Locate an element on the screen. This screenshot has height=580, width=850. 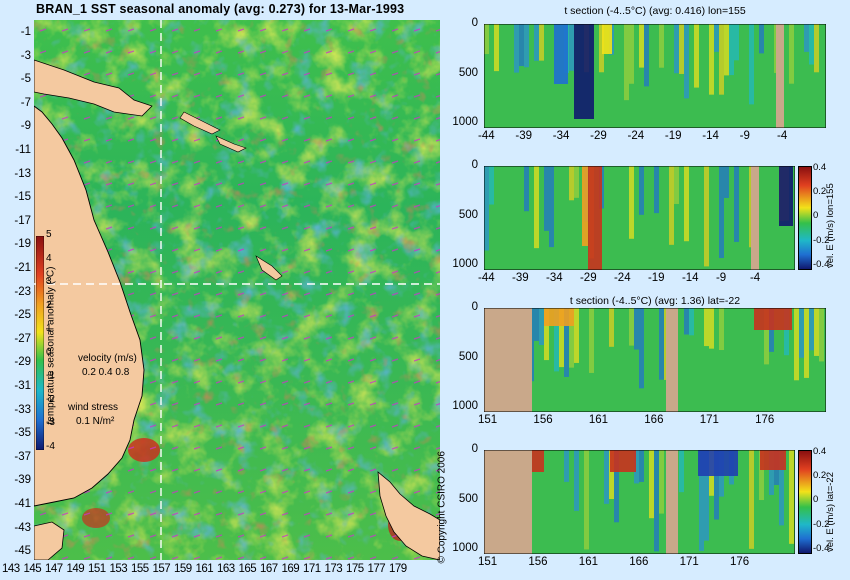
map-colorbar-tick: -3 is located at coordinates (50, 422).